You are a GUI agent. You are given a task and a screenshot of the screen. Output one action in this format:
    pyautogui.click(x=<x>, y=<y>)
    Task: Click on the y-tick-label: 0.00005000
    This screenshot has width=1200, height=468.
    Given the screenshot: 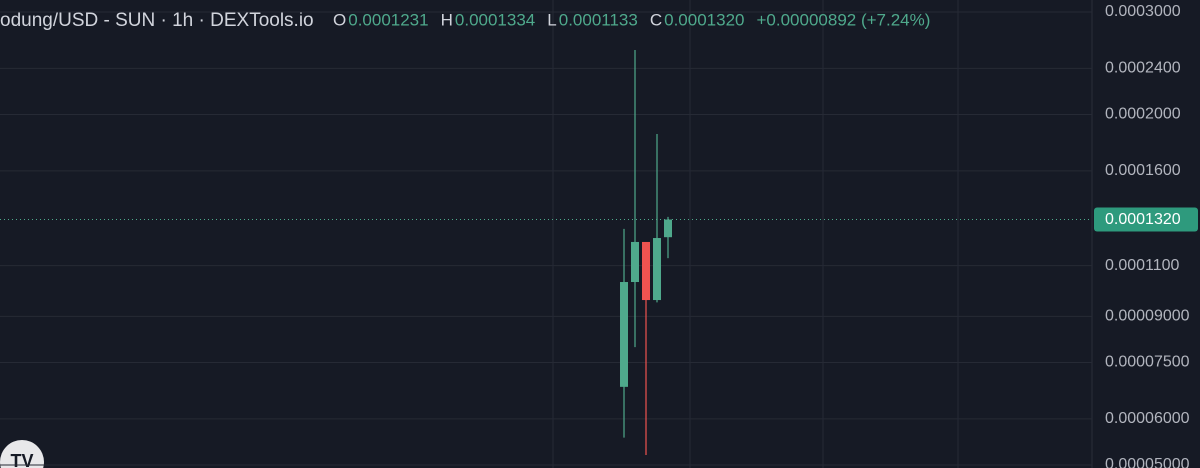 What is the action you would take?
    pyautogui.click(x=1147, y=462)
    